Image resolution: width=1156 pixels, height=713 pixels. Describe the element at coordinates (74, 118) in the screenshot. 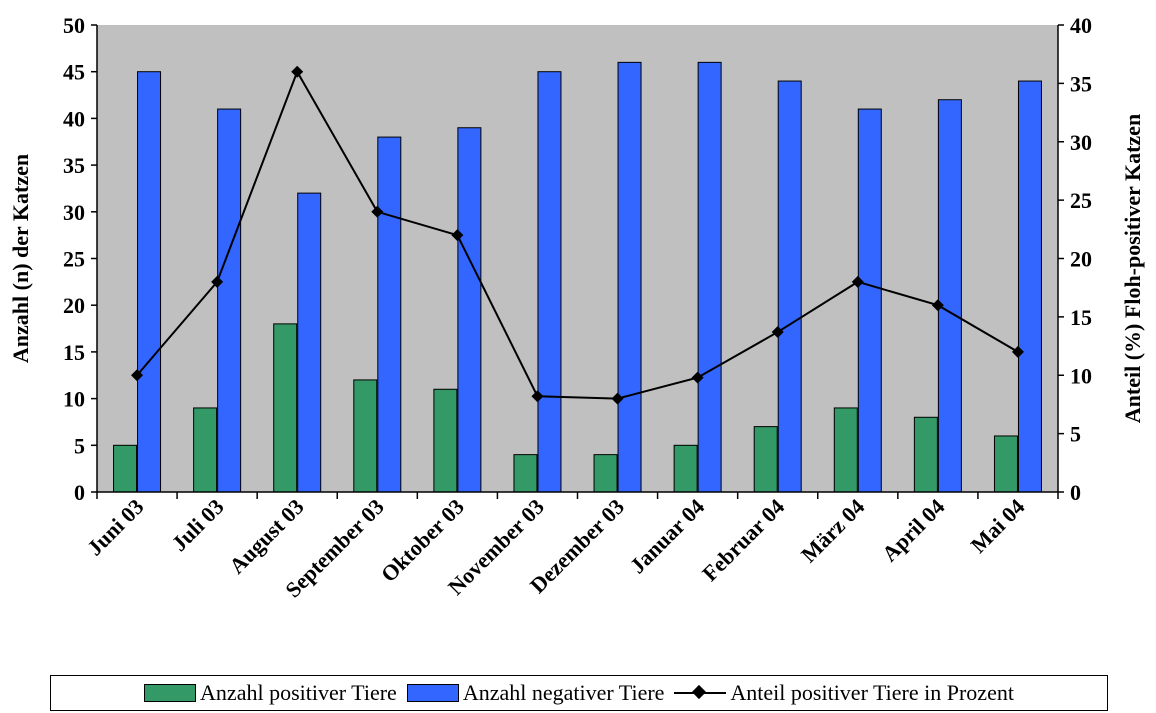

I see `y-tick-left-8: 40` at that location.